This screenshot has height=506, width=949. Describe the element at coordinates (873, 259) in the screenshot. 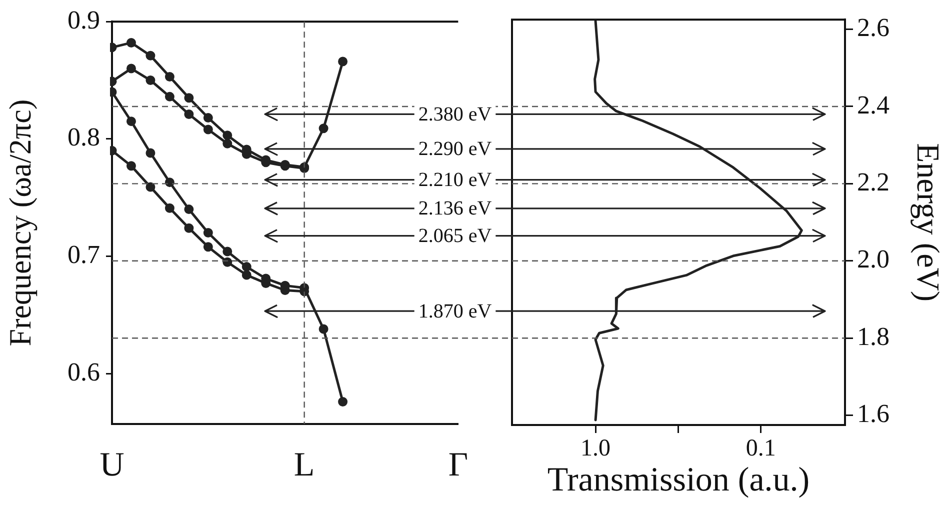

I see `y-tick-label: 2.0` at that location.